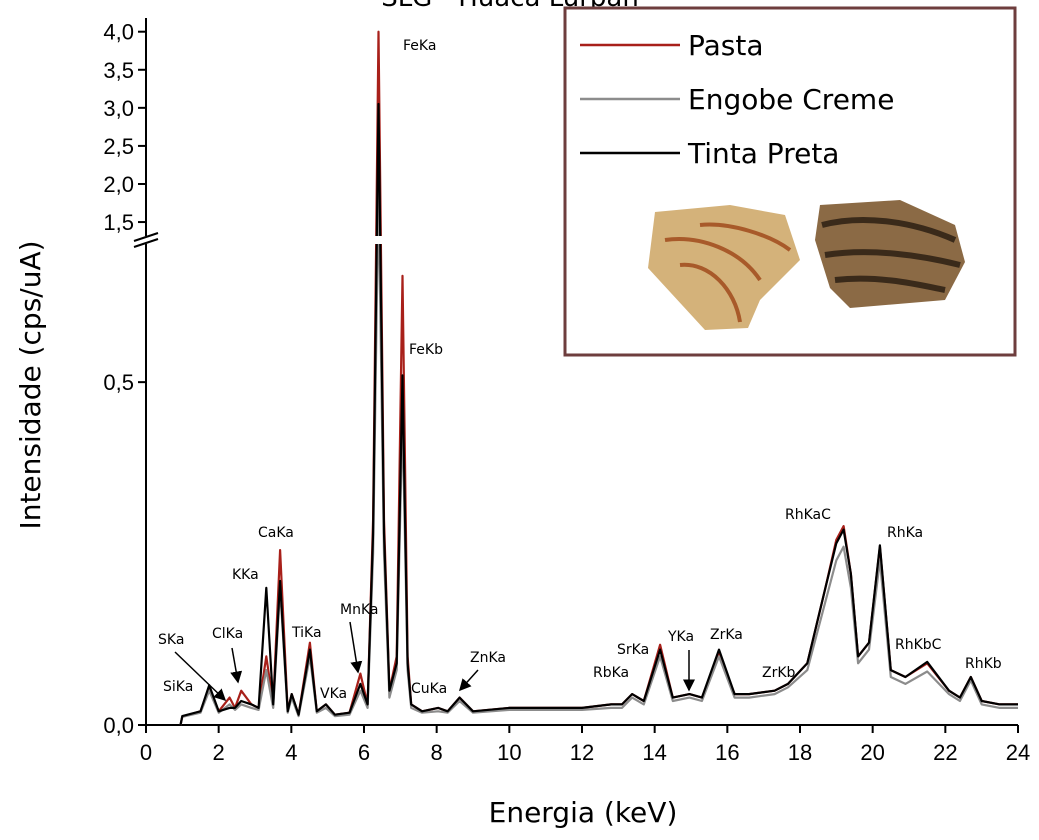 The image size is (1039, 840). What do you see at coordinates (291, 752) in the screenshot?
I see `x-tick-label: 4` at bounding box center [291, 752].